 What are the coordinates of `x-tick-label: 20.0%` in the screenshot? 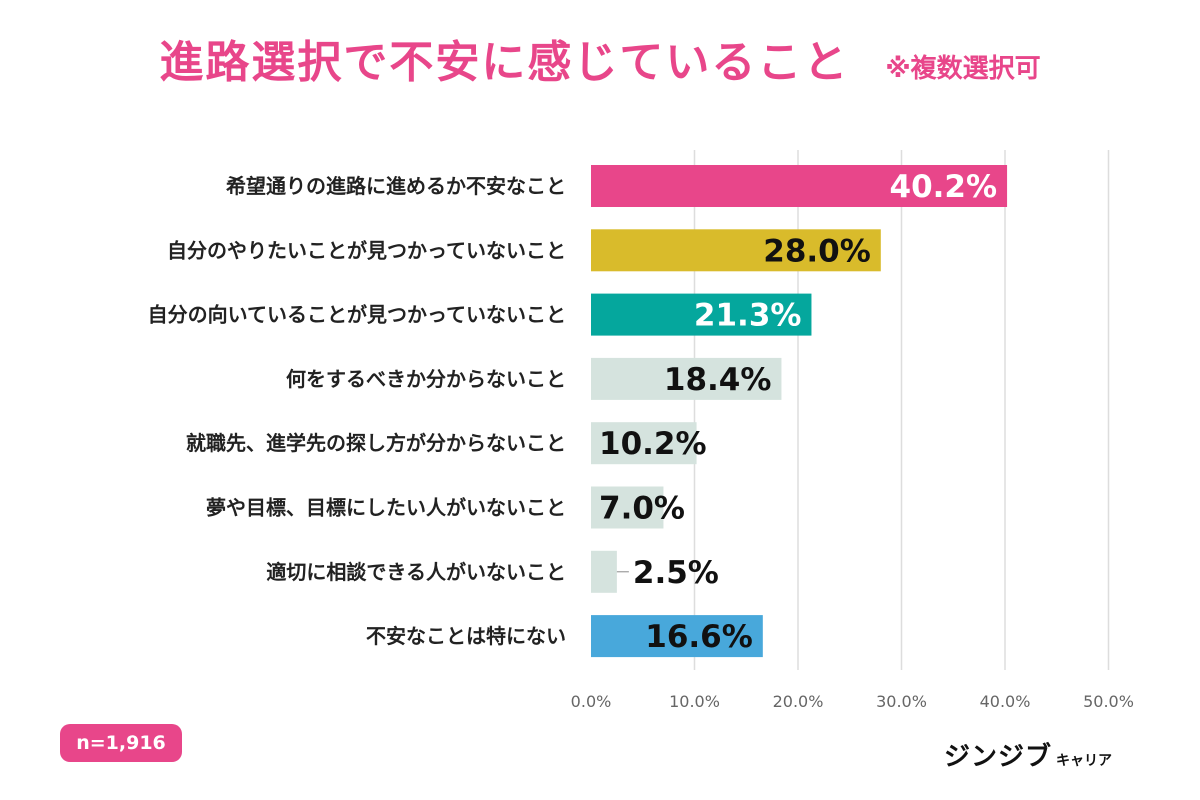 It's located at (798, 701).